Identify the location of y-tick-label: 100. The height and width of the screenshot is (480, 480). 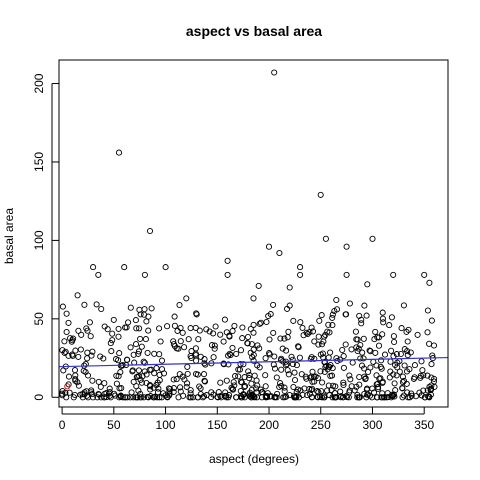
(39, 240).